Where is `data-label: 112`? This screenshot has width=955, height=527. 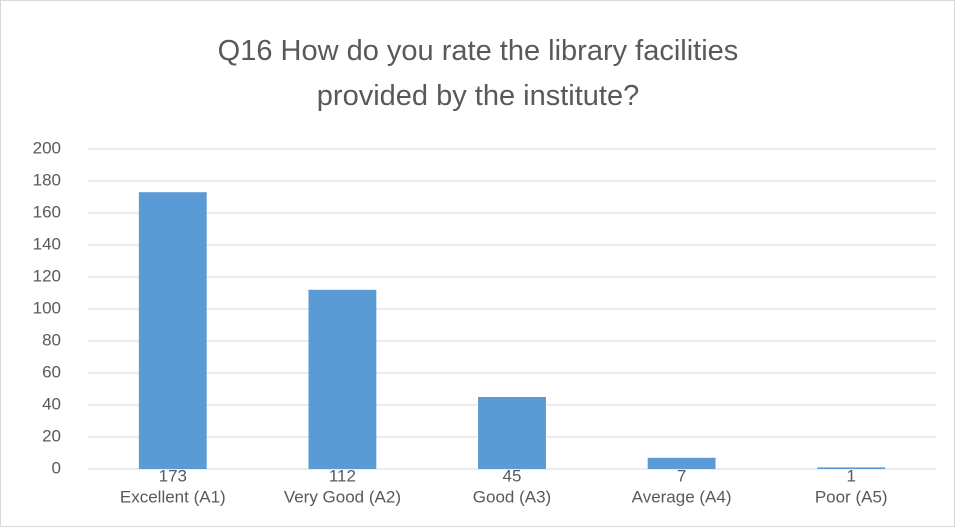 data-label: 112 is located at coordinates (342, 475).